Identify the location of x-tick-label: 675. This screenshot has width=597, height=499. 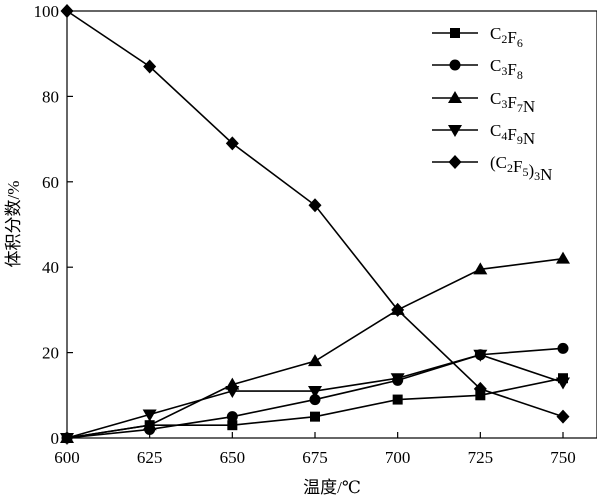
(315, 457).